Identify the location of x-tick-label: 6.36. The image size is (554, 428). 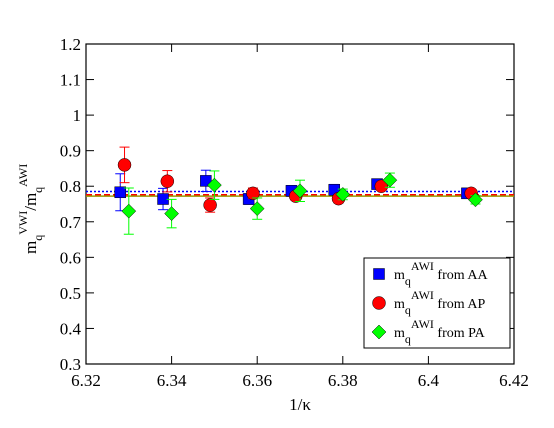
(257, 380).